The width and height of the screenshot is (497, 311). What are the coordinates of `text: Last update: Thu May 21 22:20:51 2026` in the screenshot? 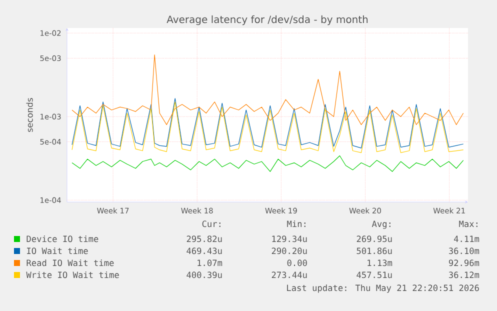 It's located at (383, 288).